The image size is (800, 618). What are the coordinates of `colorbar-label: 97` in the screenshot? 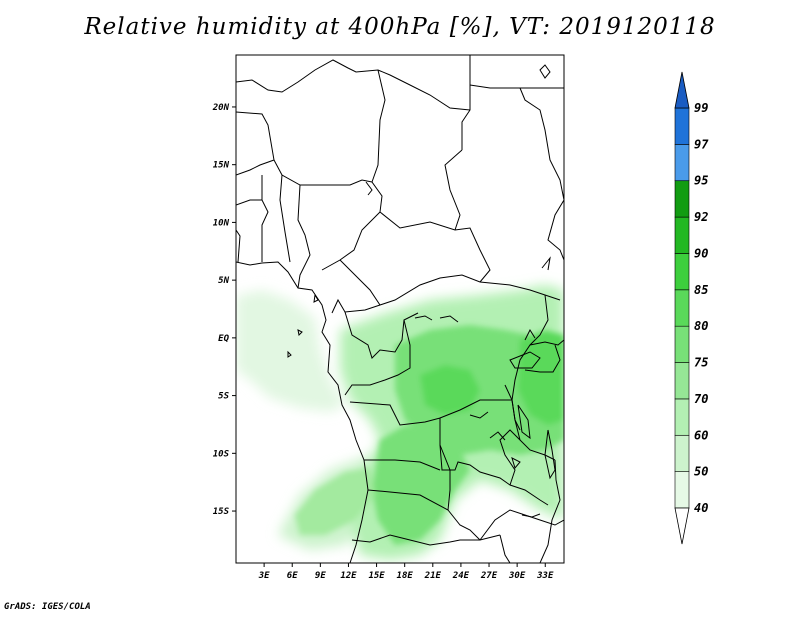 It's located at (701, 144).